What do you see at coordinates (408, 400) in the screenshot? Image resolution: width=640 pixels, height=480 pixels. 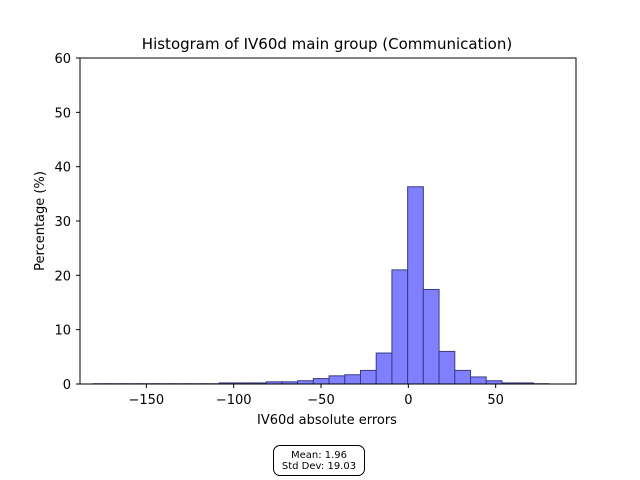 I see `x-tick-label: 0` at bounding box center [408, 400].